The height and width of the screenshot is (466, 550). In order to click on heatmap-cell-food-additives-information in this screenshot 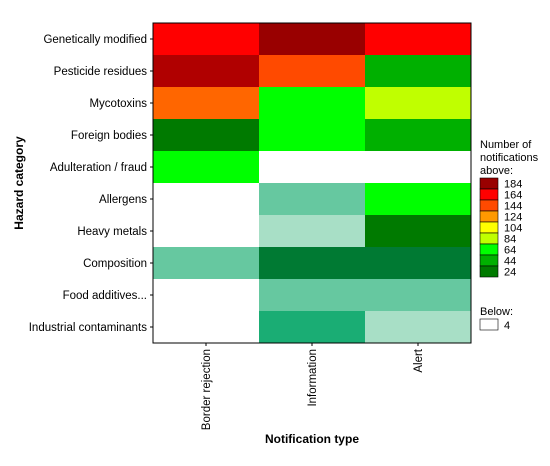, I will do `click(312, 295)`.